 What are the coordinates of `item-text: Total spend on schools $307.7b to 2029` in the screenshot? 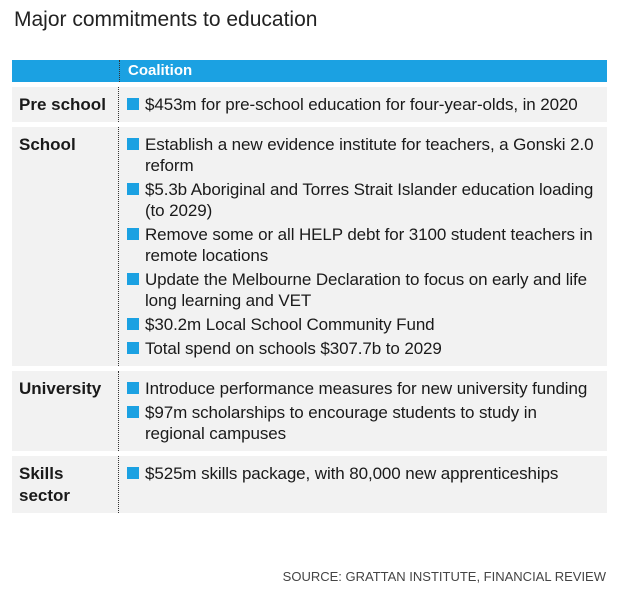 It's located at (293, 348).